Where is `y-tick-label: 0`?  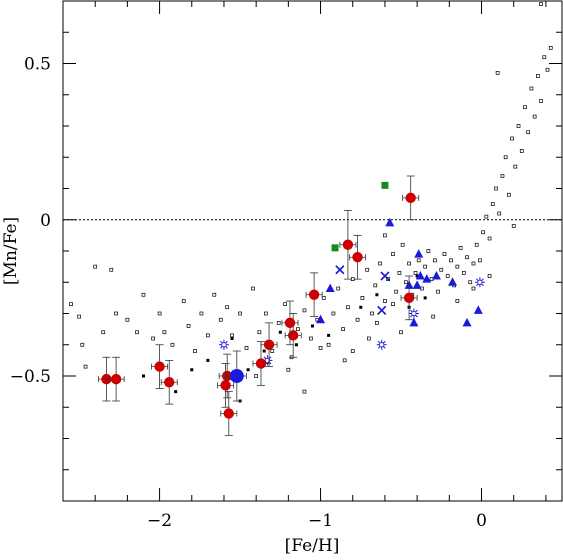
y-tick-label: 0 is located at coordinates (45, 221).